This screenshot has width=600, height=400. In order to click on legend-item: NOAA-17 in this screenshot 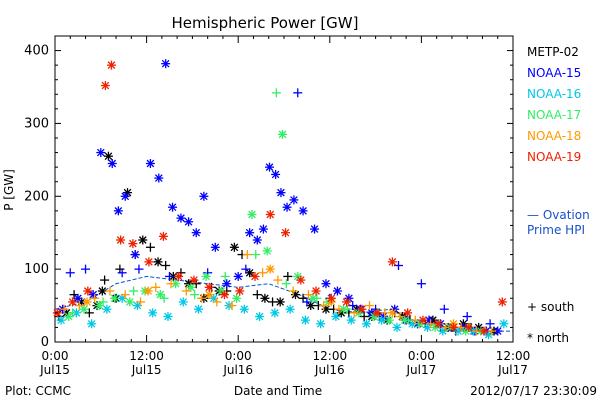, I will do `click(554, 115)`.